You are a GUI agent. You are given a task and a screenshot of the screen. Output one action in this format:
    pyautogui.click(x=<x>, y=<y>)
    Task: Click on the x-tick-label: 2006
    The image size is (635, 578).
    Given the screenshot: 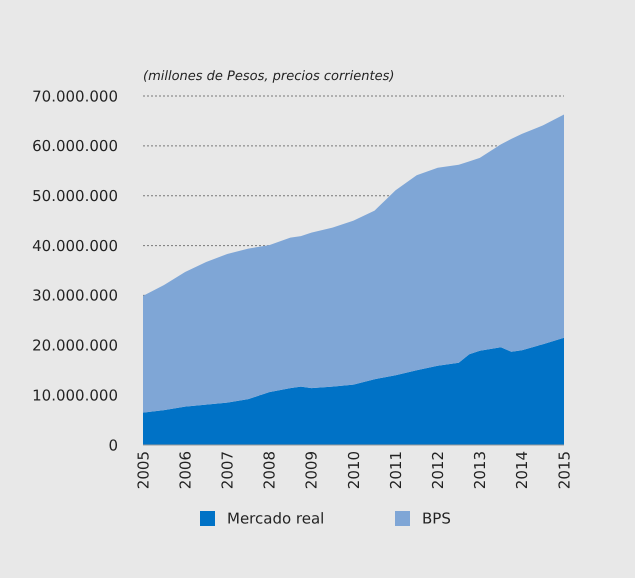 What is the action you would take?
    pyautogui.click(x=185, y=470)
    